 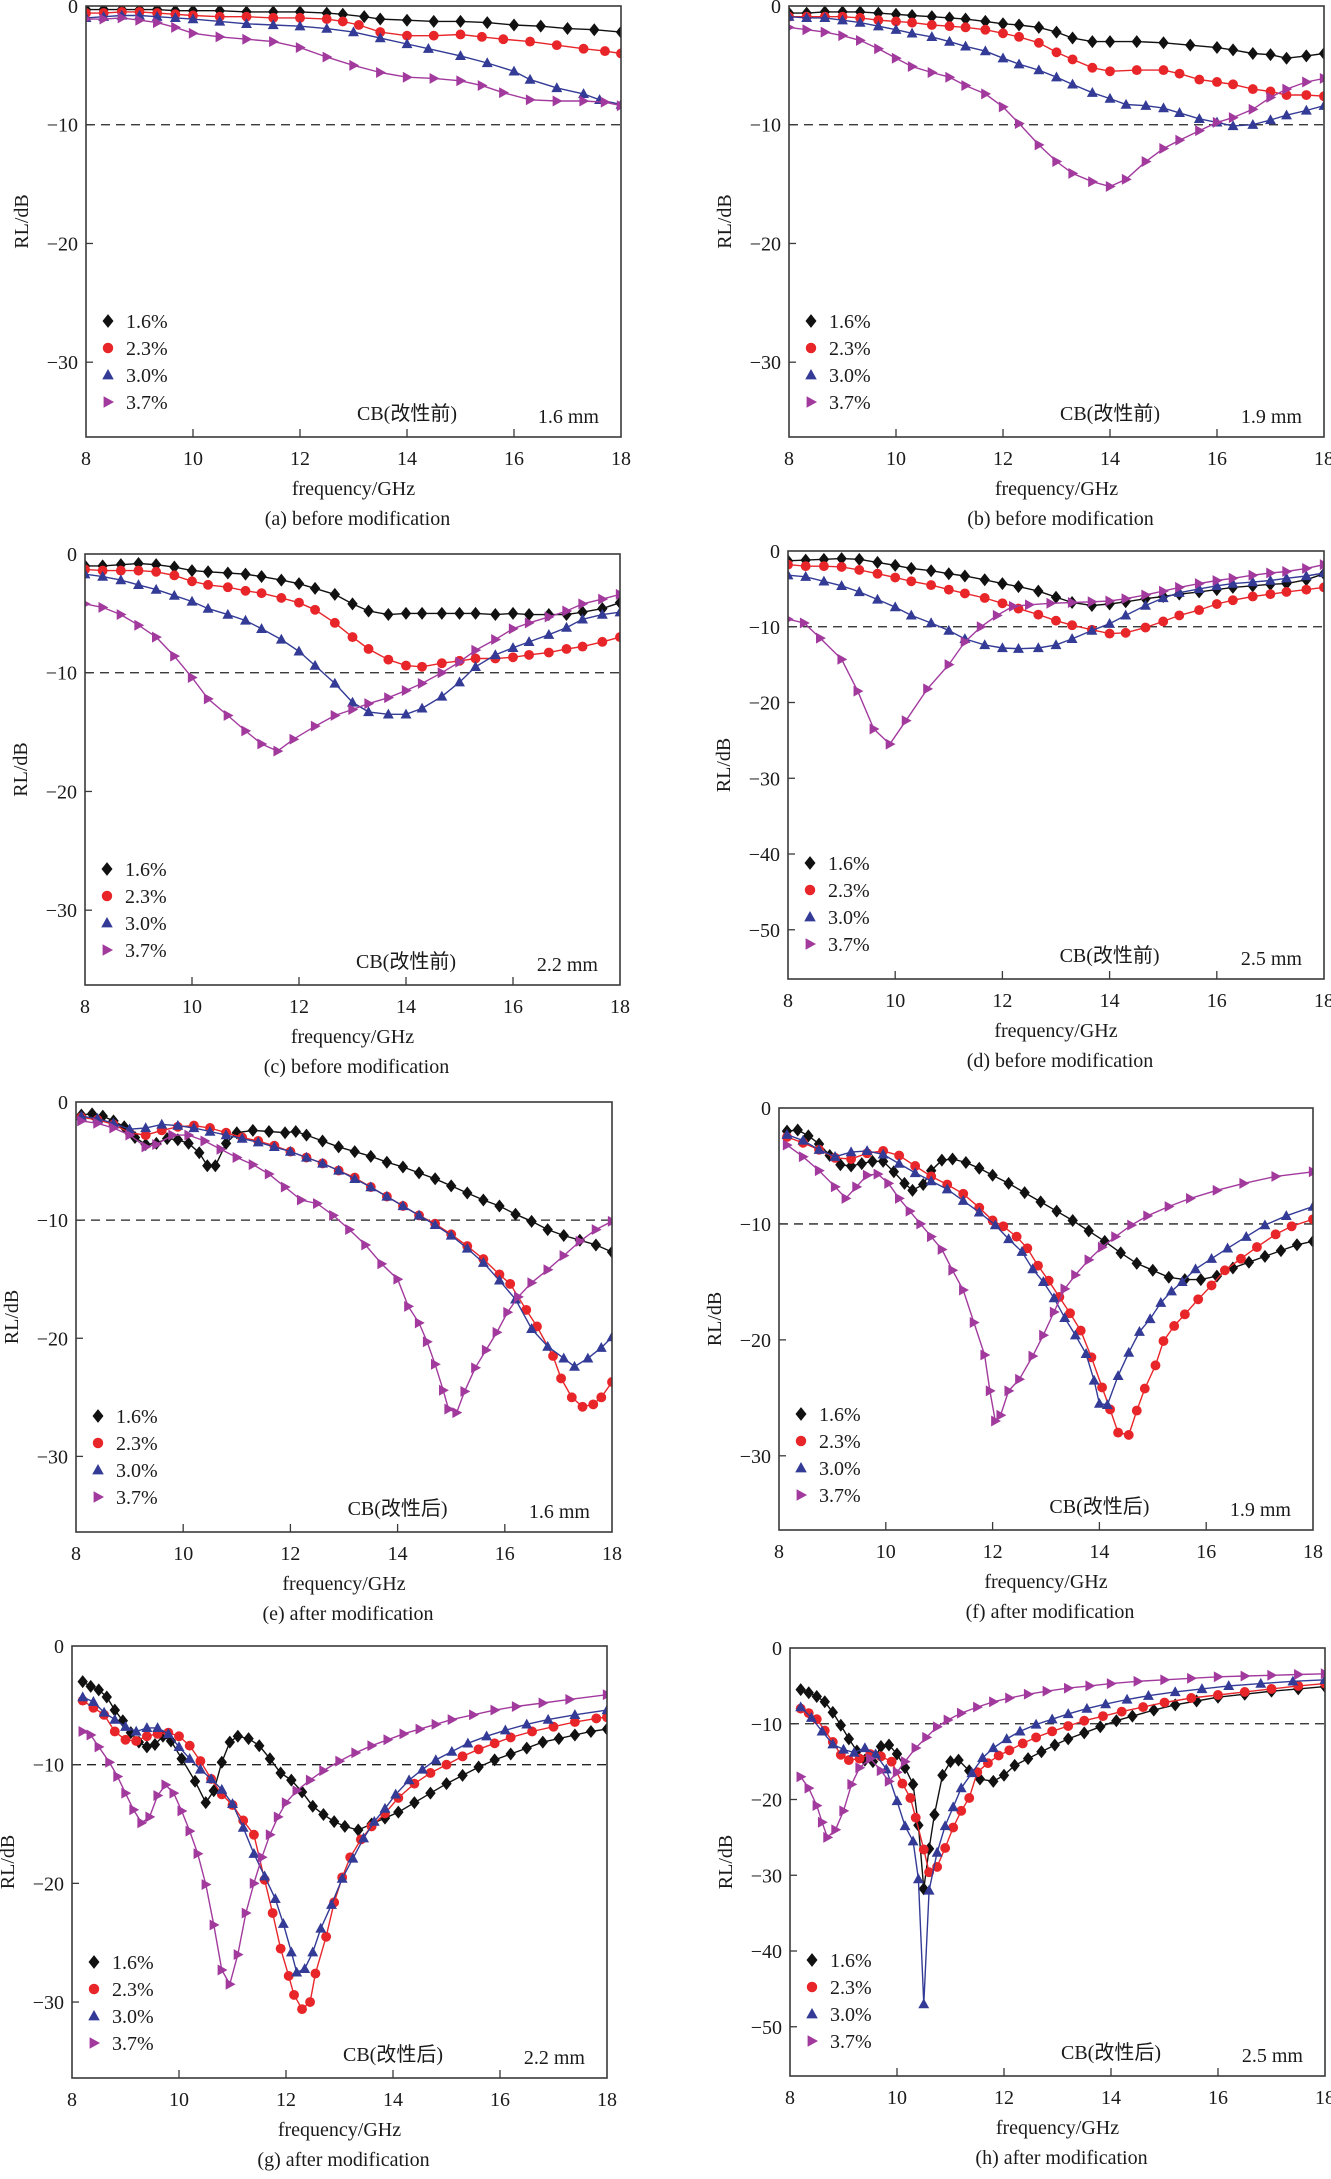 I want to click on series-3-0pct, so click(x=1060, y=1841).